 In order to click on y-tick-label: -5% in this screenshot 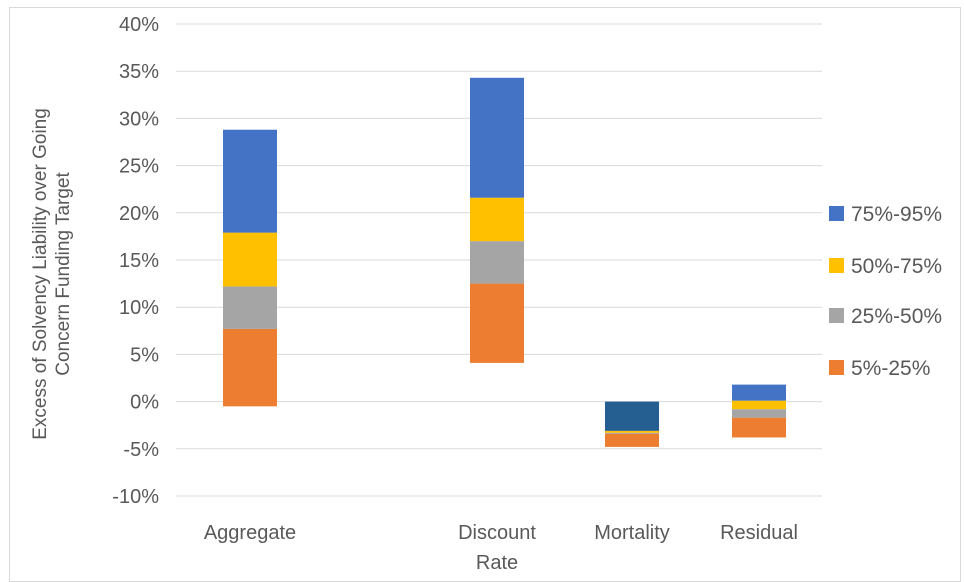, I will do `click(141, 450)`.